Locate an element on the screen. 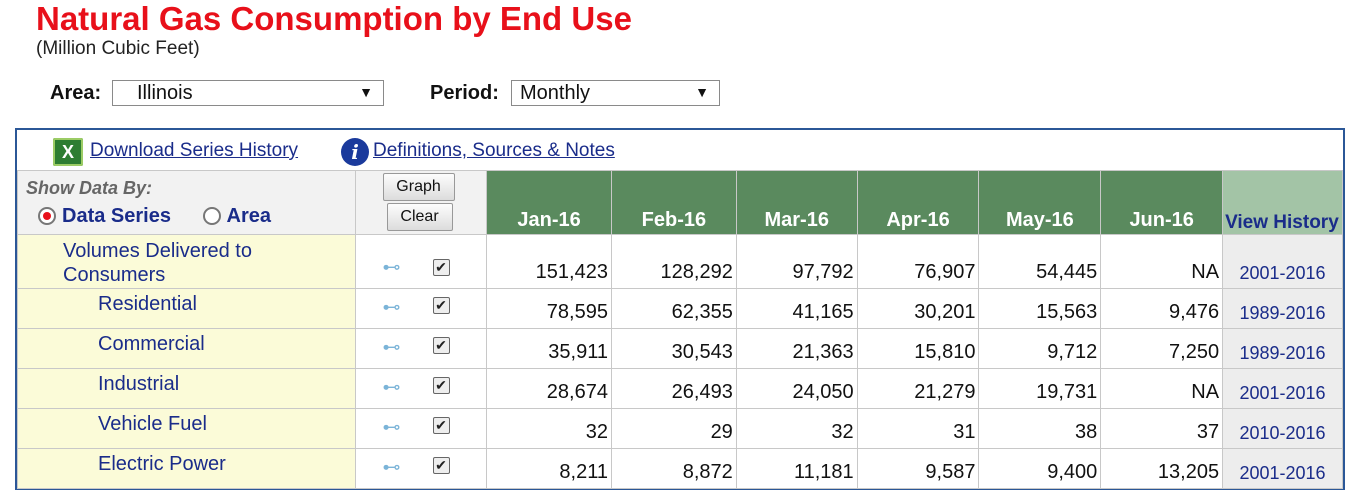  value-cell: 31 is located at coordinates (918, 428).